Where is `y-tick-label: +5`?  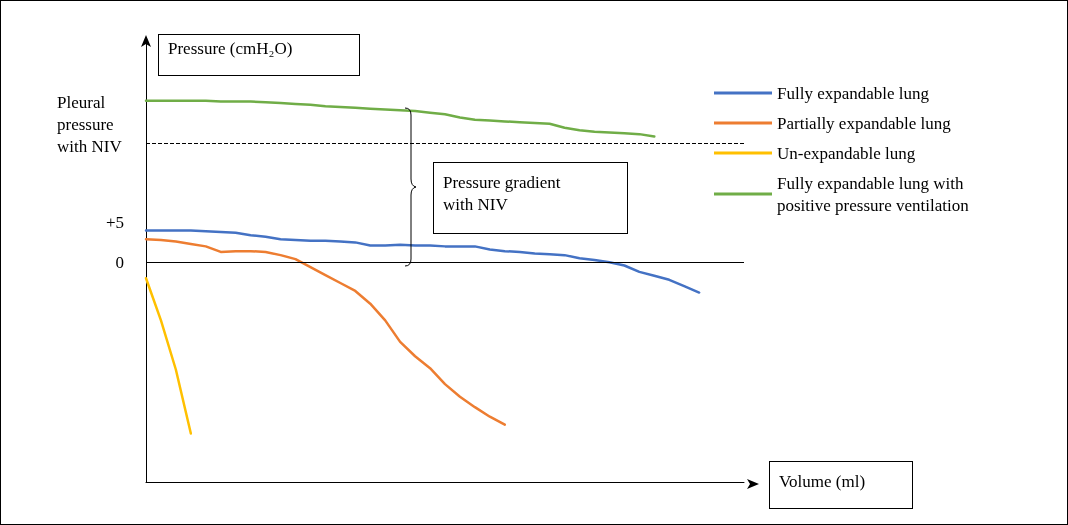
y-tick-label: +5 is located at coordinates (114, 222).